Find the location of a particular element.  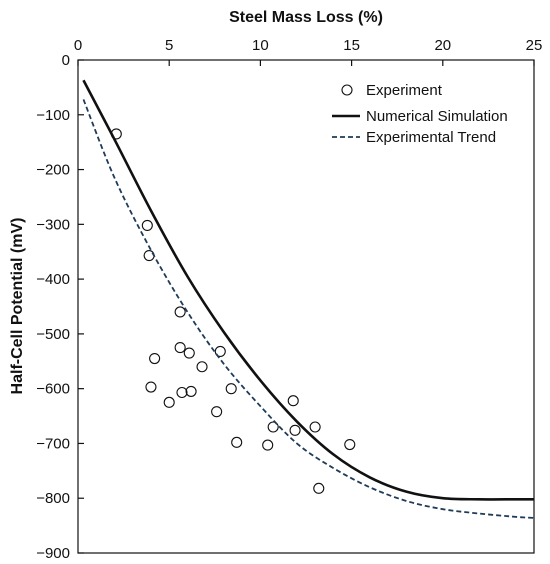

y-axis-ticks: 0 −100 −200 −300 −400 −500 −600 −700 −800 −900 is located at coordinates (60, 307).